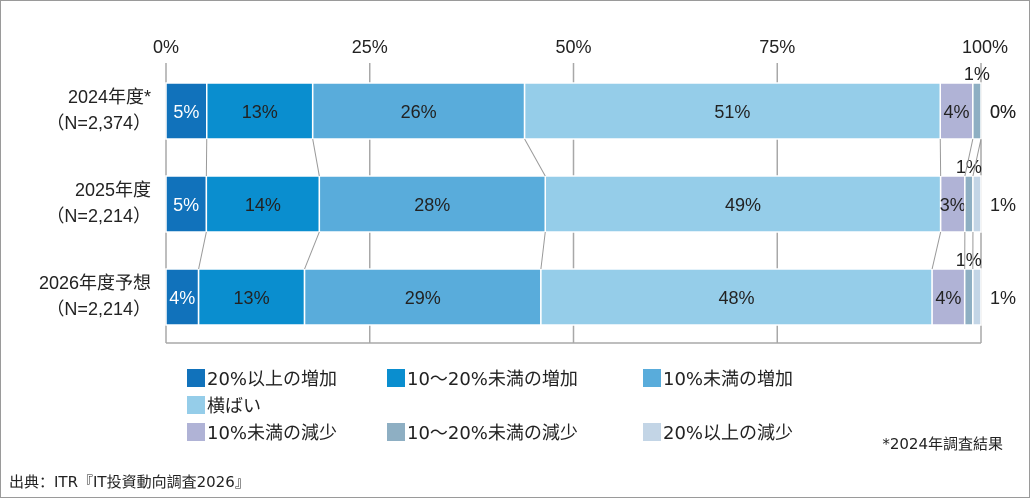 The height and width of the screenshot is (498, 1030). What do you see at coordinates (777, 47) in the screenshot?
I see `x-tick-label: 75%` at bounding box center [777, 47].